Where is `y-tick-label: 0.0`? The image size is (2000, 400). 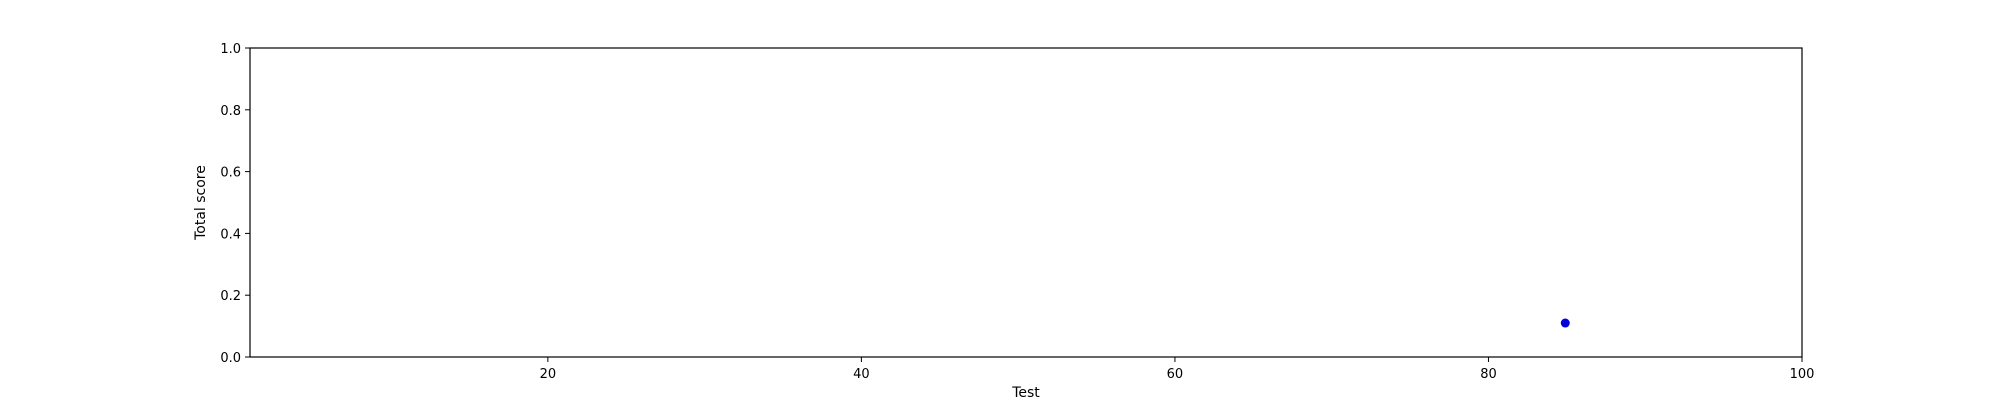
y-tick-label: 0.0 is located at coordinates (230, 358).